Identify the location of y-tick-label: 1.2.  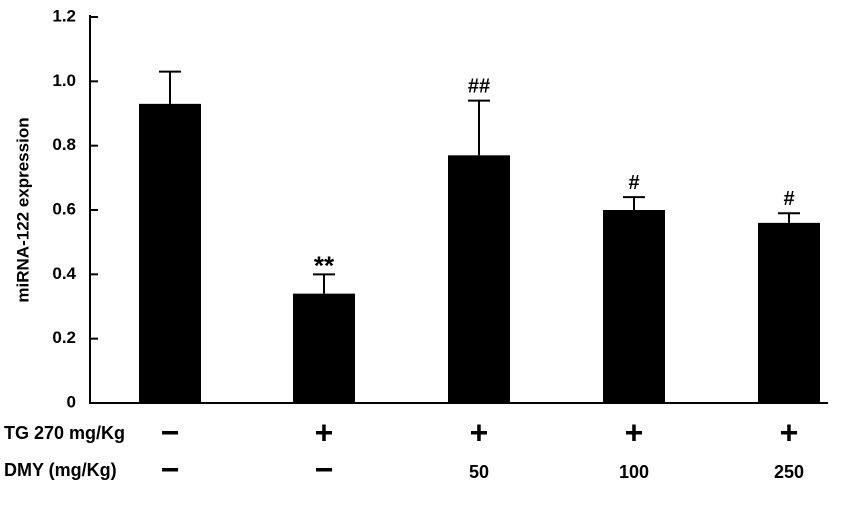
(64, 15).